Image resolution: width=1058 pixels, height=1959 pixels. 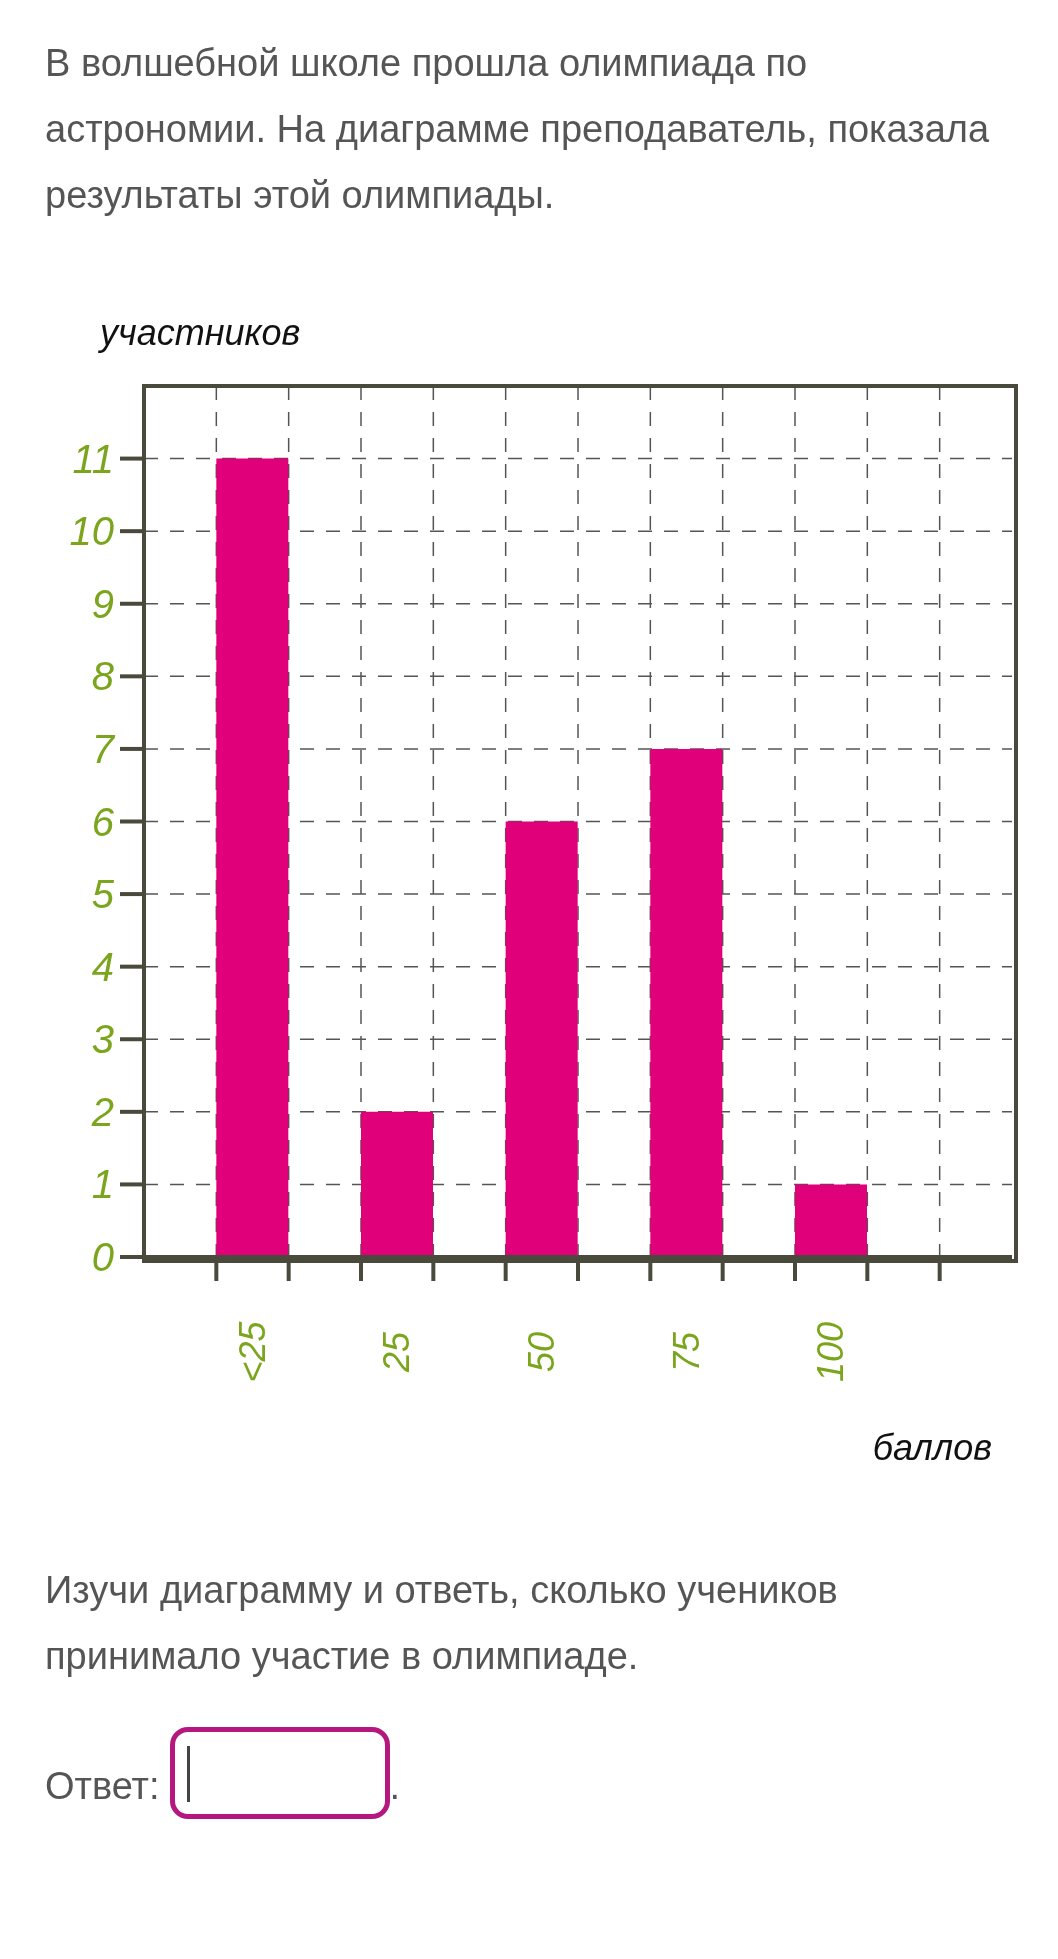 I want to click on y-tick-label: 9, so click(x=102, y=603).